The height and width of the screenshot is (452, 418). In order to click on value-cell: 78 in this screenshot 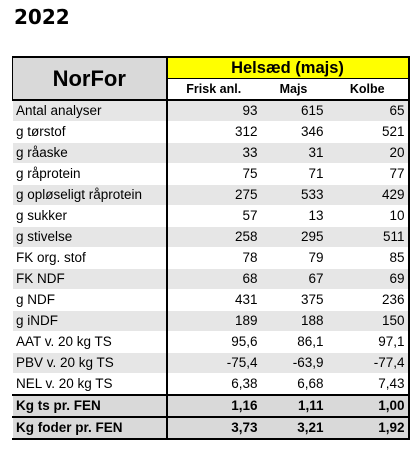, I will do `click(213, 258)`.